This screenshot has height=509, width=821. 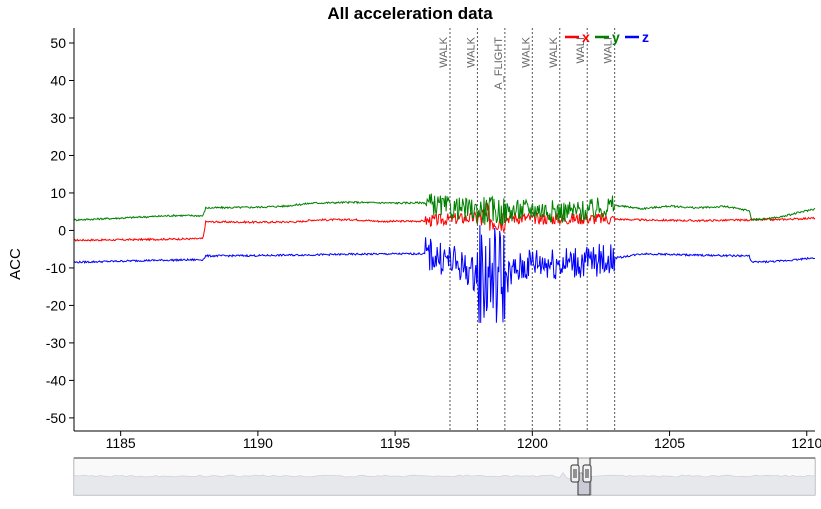 I want to click on x-tick-label: 1205, so click(x=669, y=443).